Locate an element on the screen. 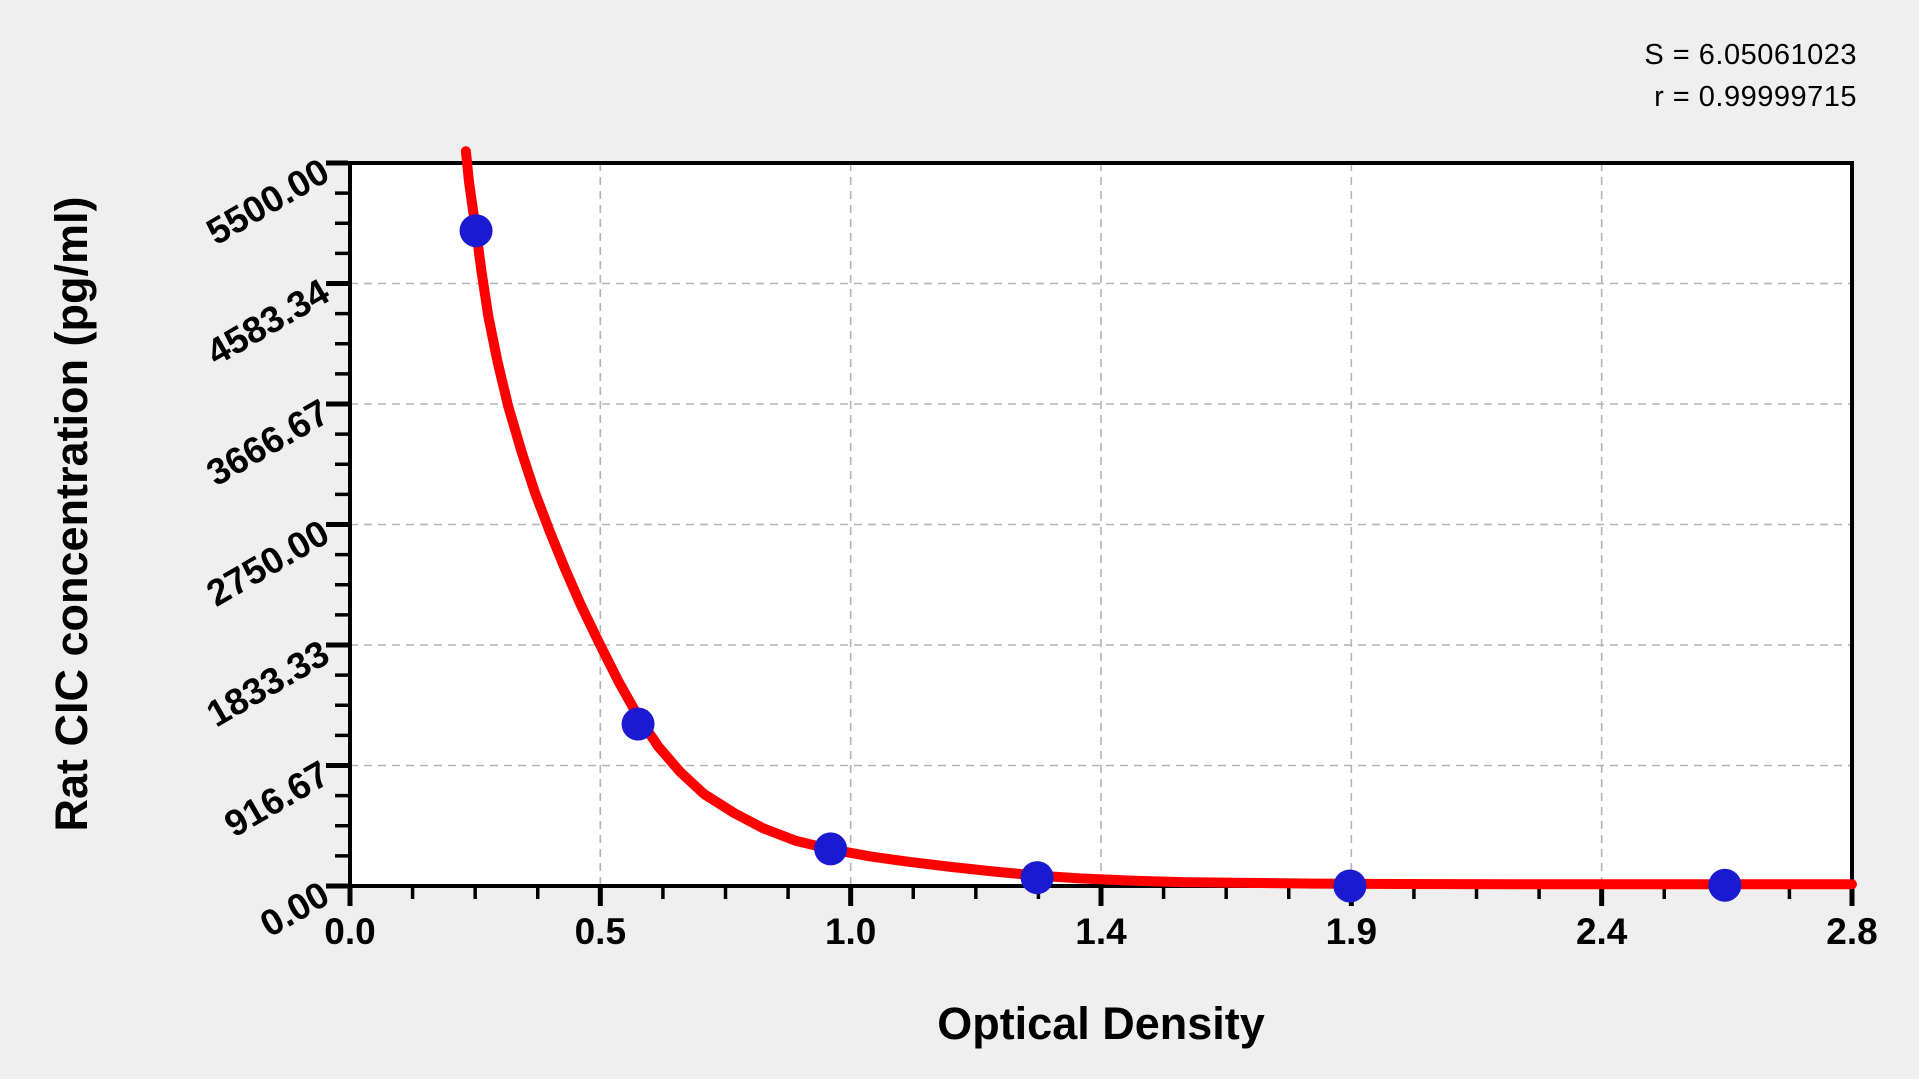  x-tick-labels: 0.0 0.5 1.0 1.4 1.9 2.4 2.8 is located at coordinates (1100, 931).